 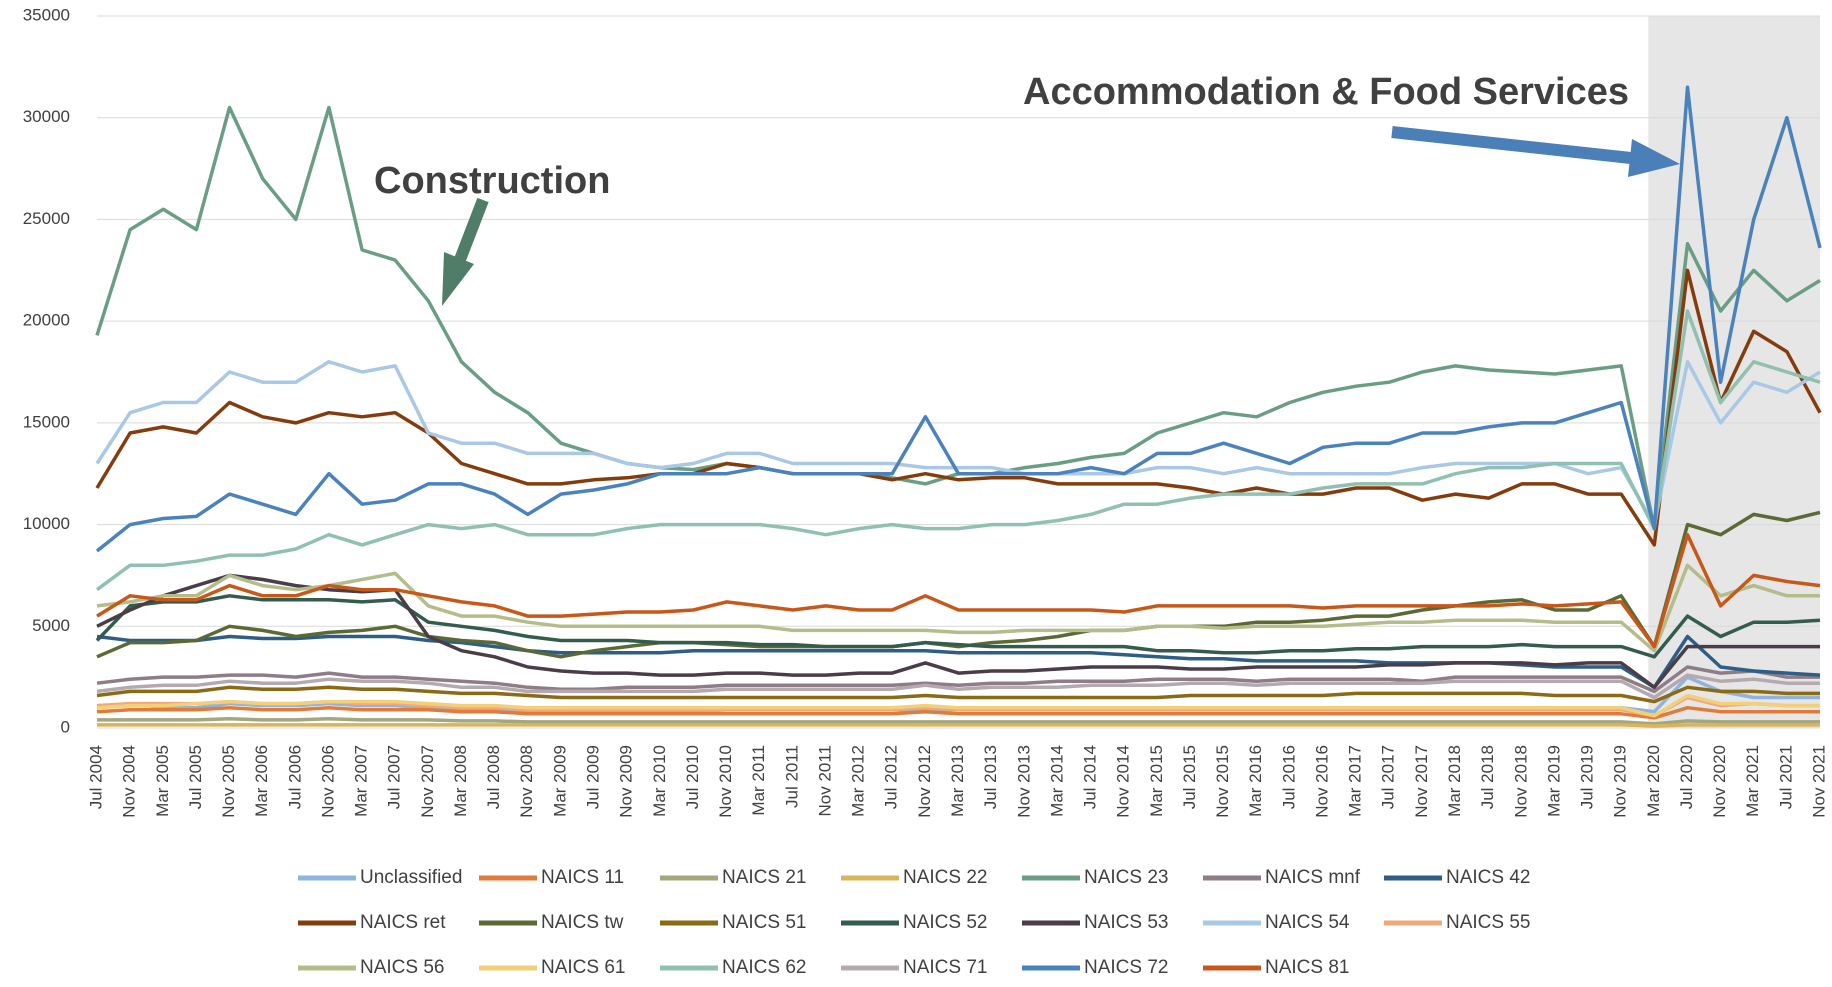 I want to click on x-tick-label: Jul 2006, so click(x=294, y=777).